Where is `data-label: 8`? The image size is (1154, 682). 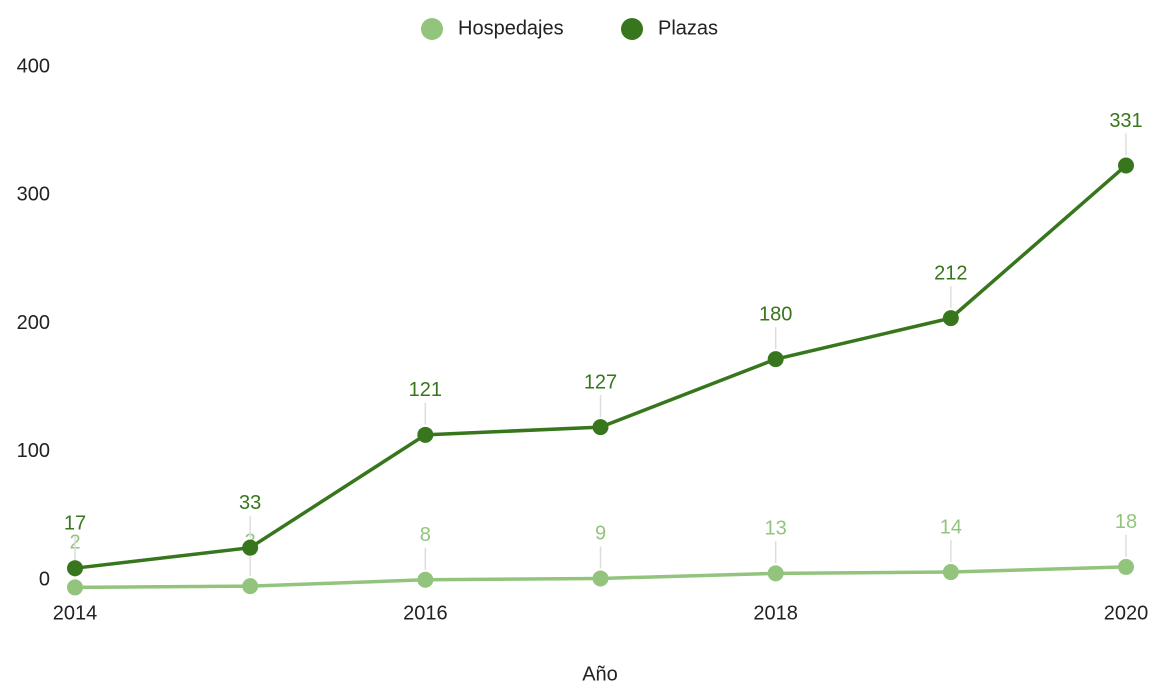 data-label: 8 is located at coordinates (425, 535).